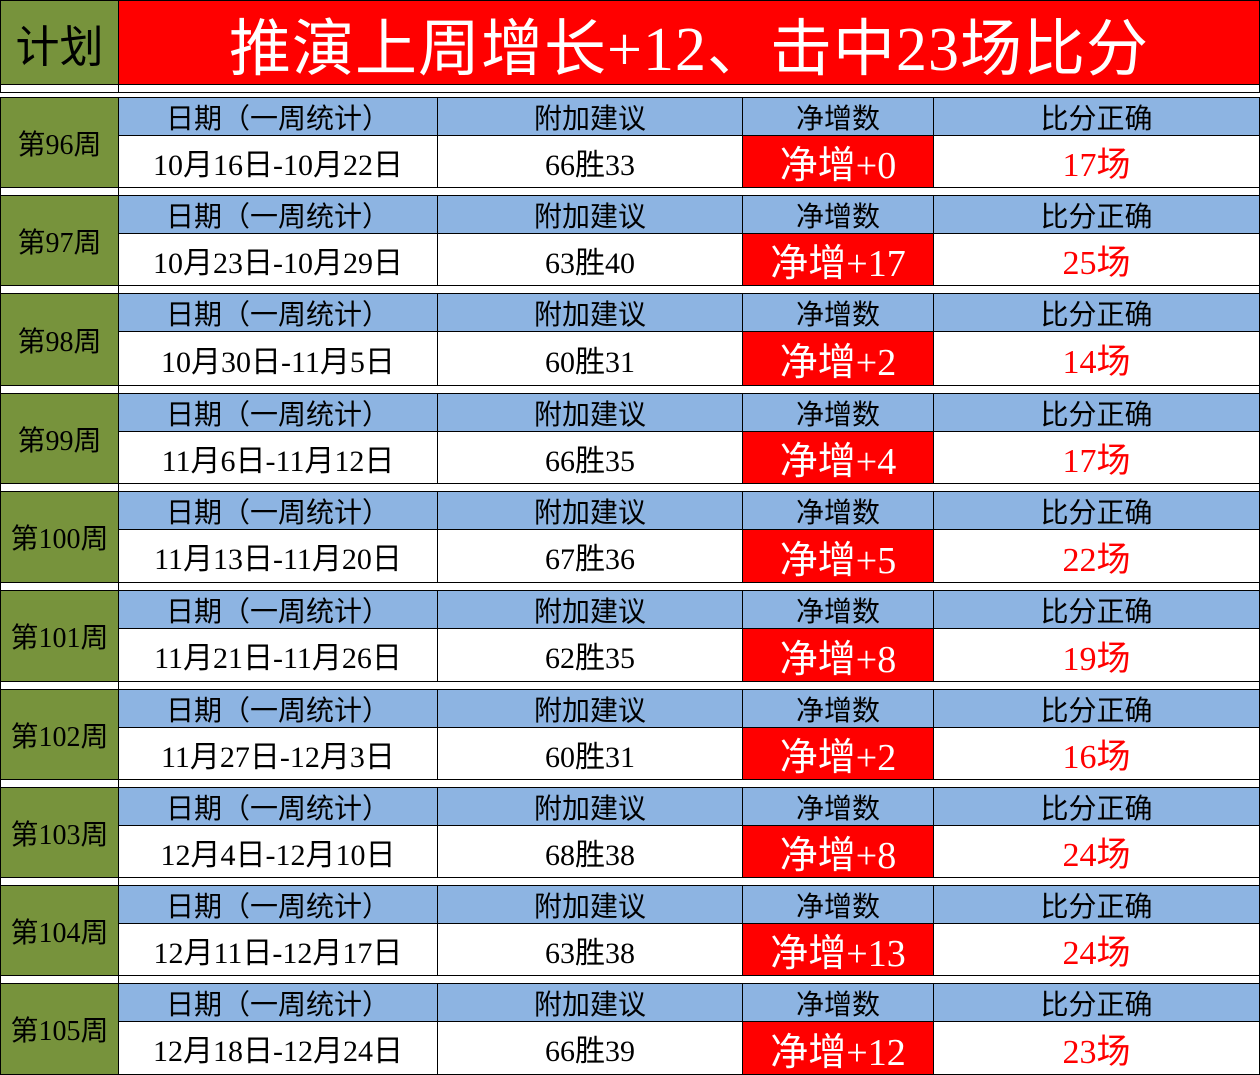 This screenshot has height=1075, width=1260. What do you see at coordinates (838, 457) in the screenshot?
I see `net-cell: 净增+4` at bounding box center [838, 457].